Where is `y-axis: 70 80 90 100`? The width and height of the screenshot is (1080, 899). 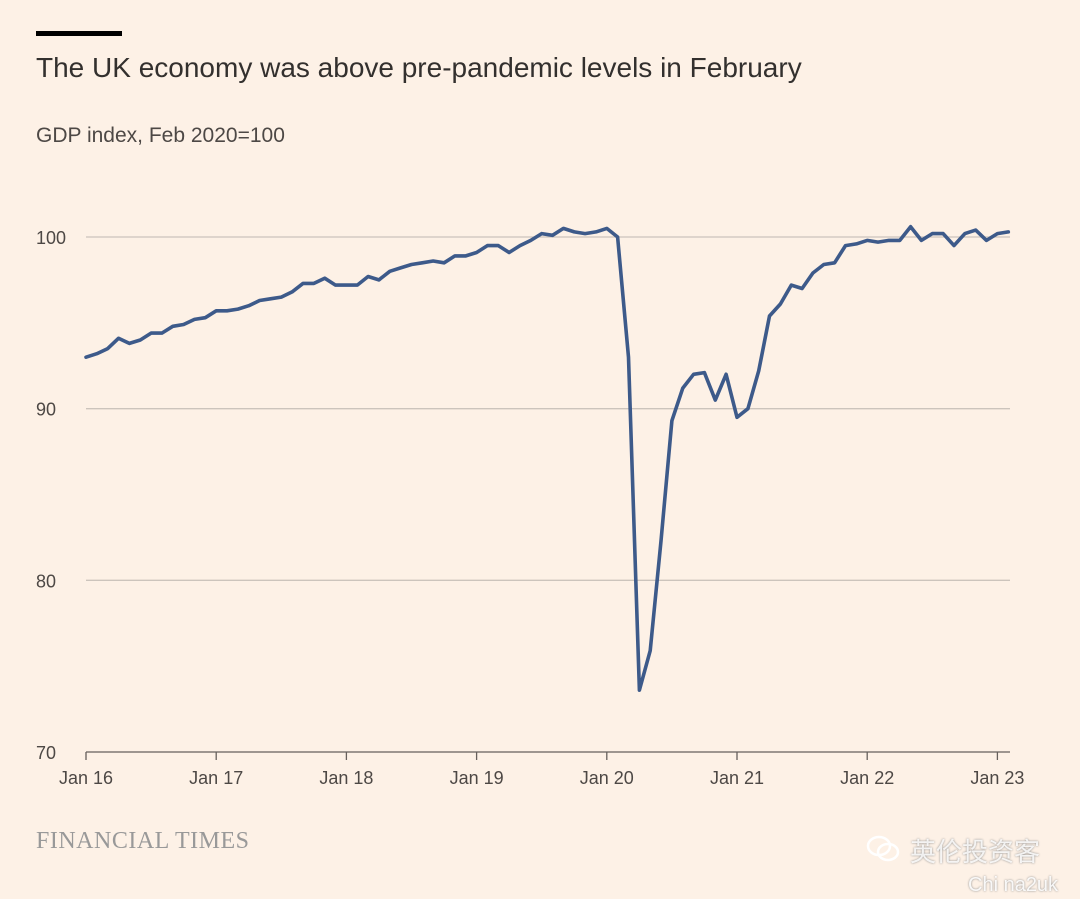 y-axis: 70 80 90 100 is located at coordinates (51, 495).